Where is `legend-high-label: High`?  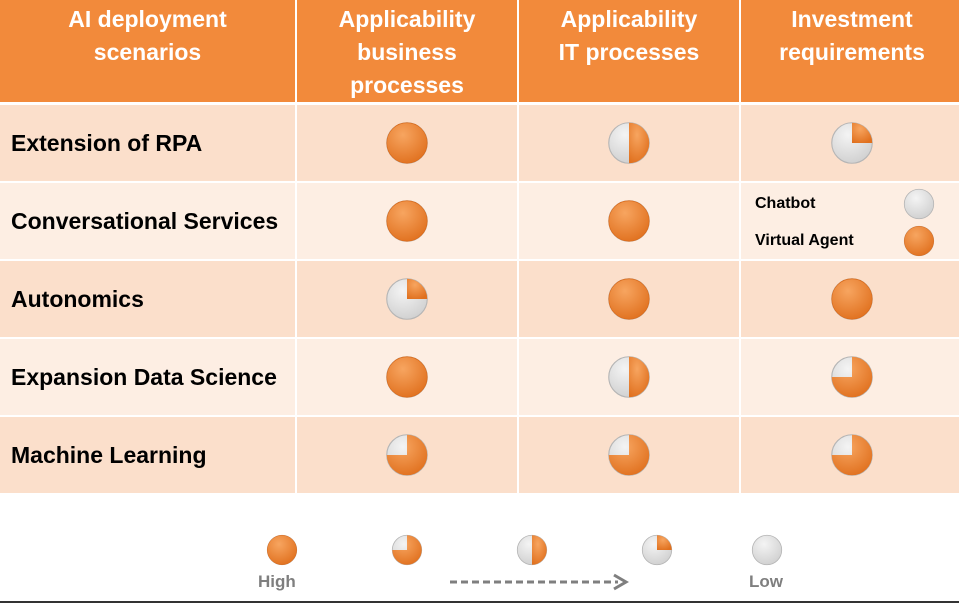 legend-high-label: High is located at coordinates (277, 581).